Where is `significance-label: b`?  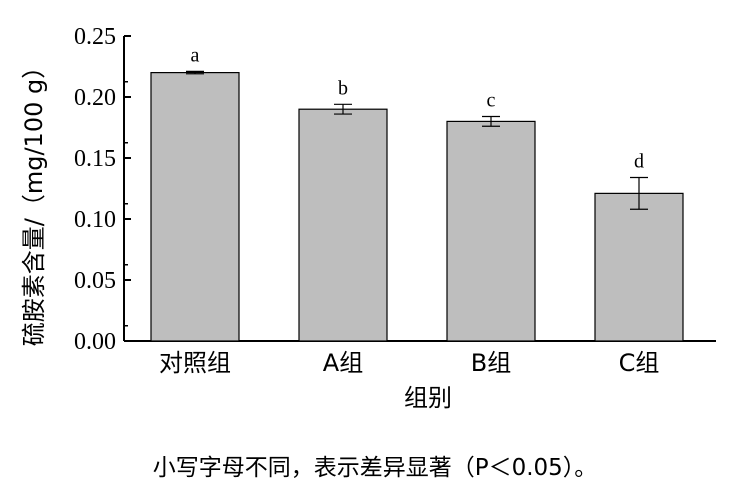
significance-label: b is located at coordinates (343, 88).